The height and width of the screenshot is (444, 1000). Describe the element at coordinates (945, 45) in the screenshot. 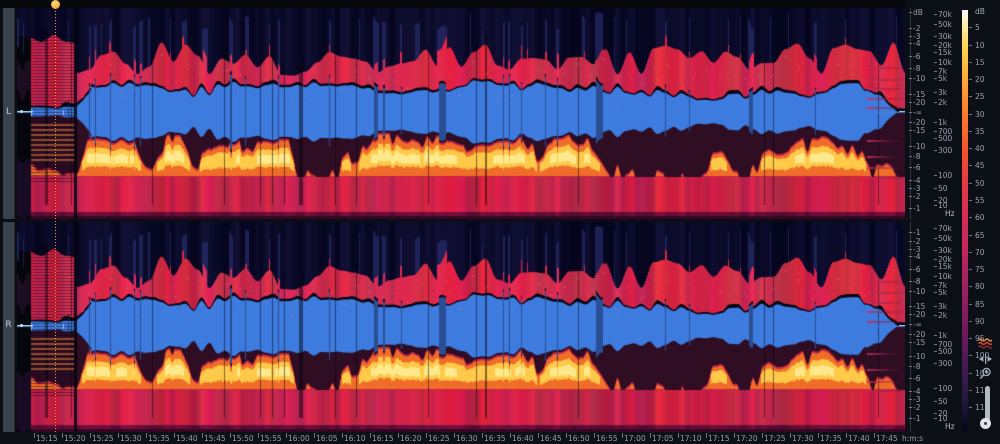

I see `freq-scale-label: 20k` at that location.